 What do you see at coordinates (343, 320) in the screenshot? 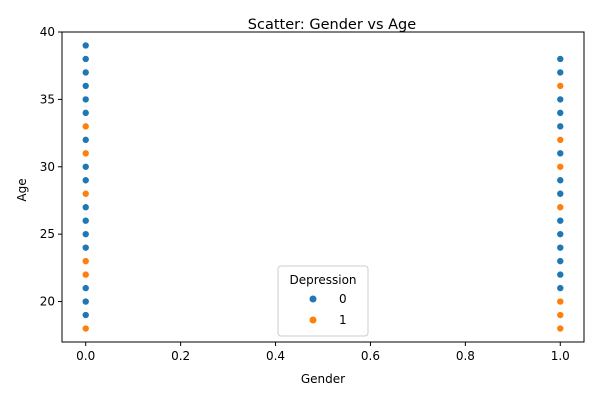
I see `legend-label-1: 1` at bounding box center [343, 320].